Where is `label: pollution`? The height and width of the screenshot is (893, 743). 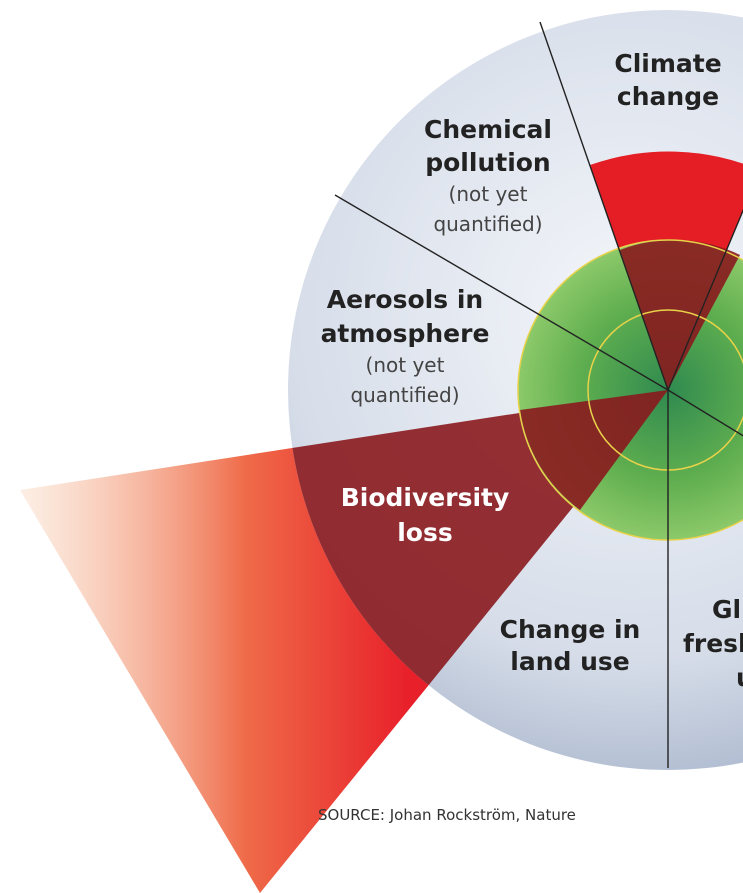
label: pollution is located at coordinates (488, 162).